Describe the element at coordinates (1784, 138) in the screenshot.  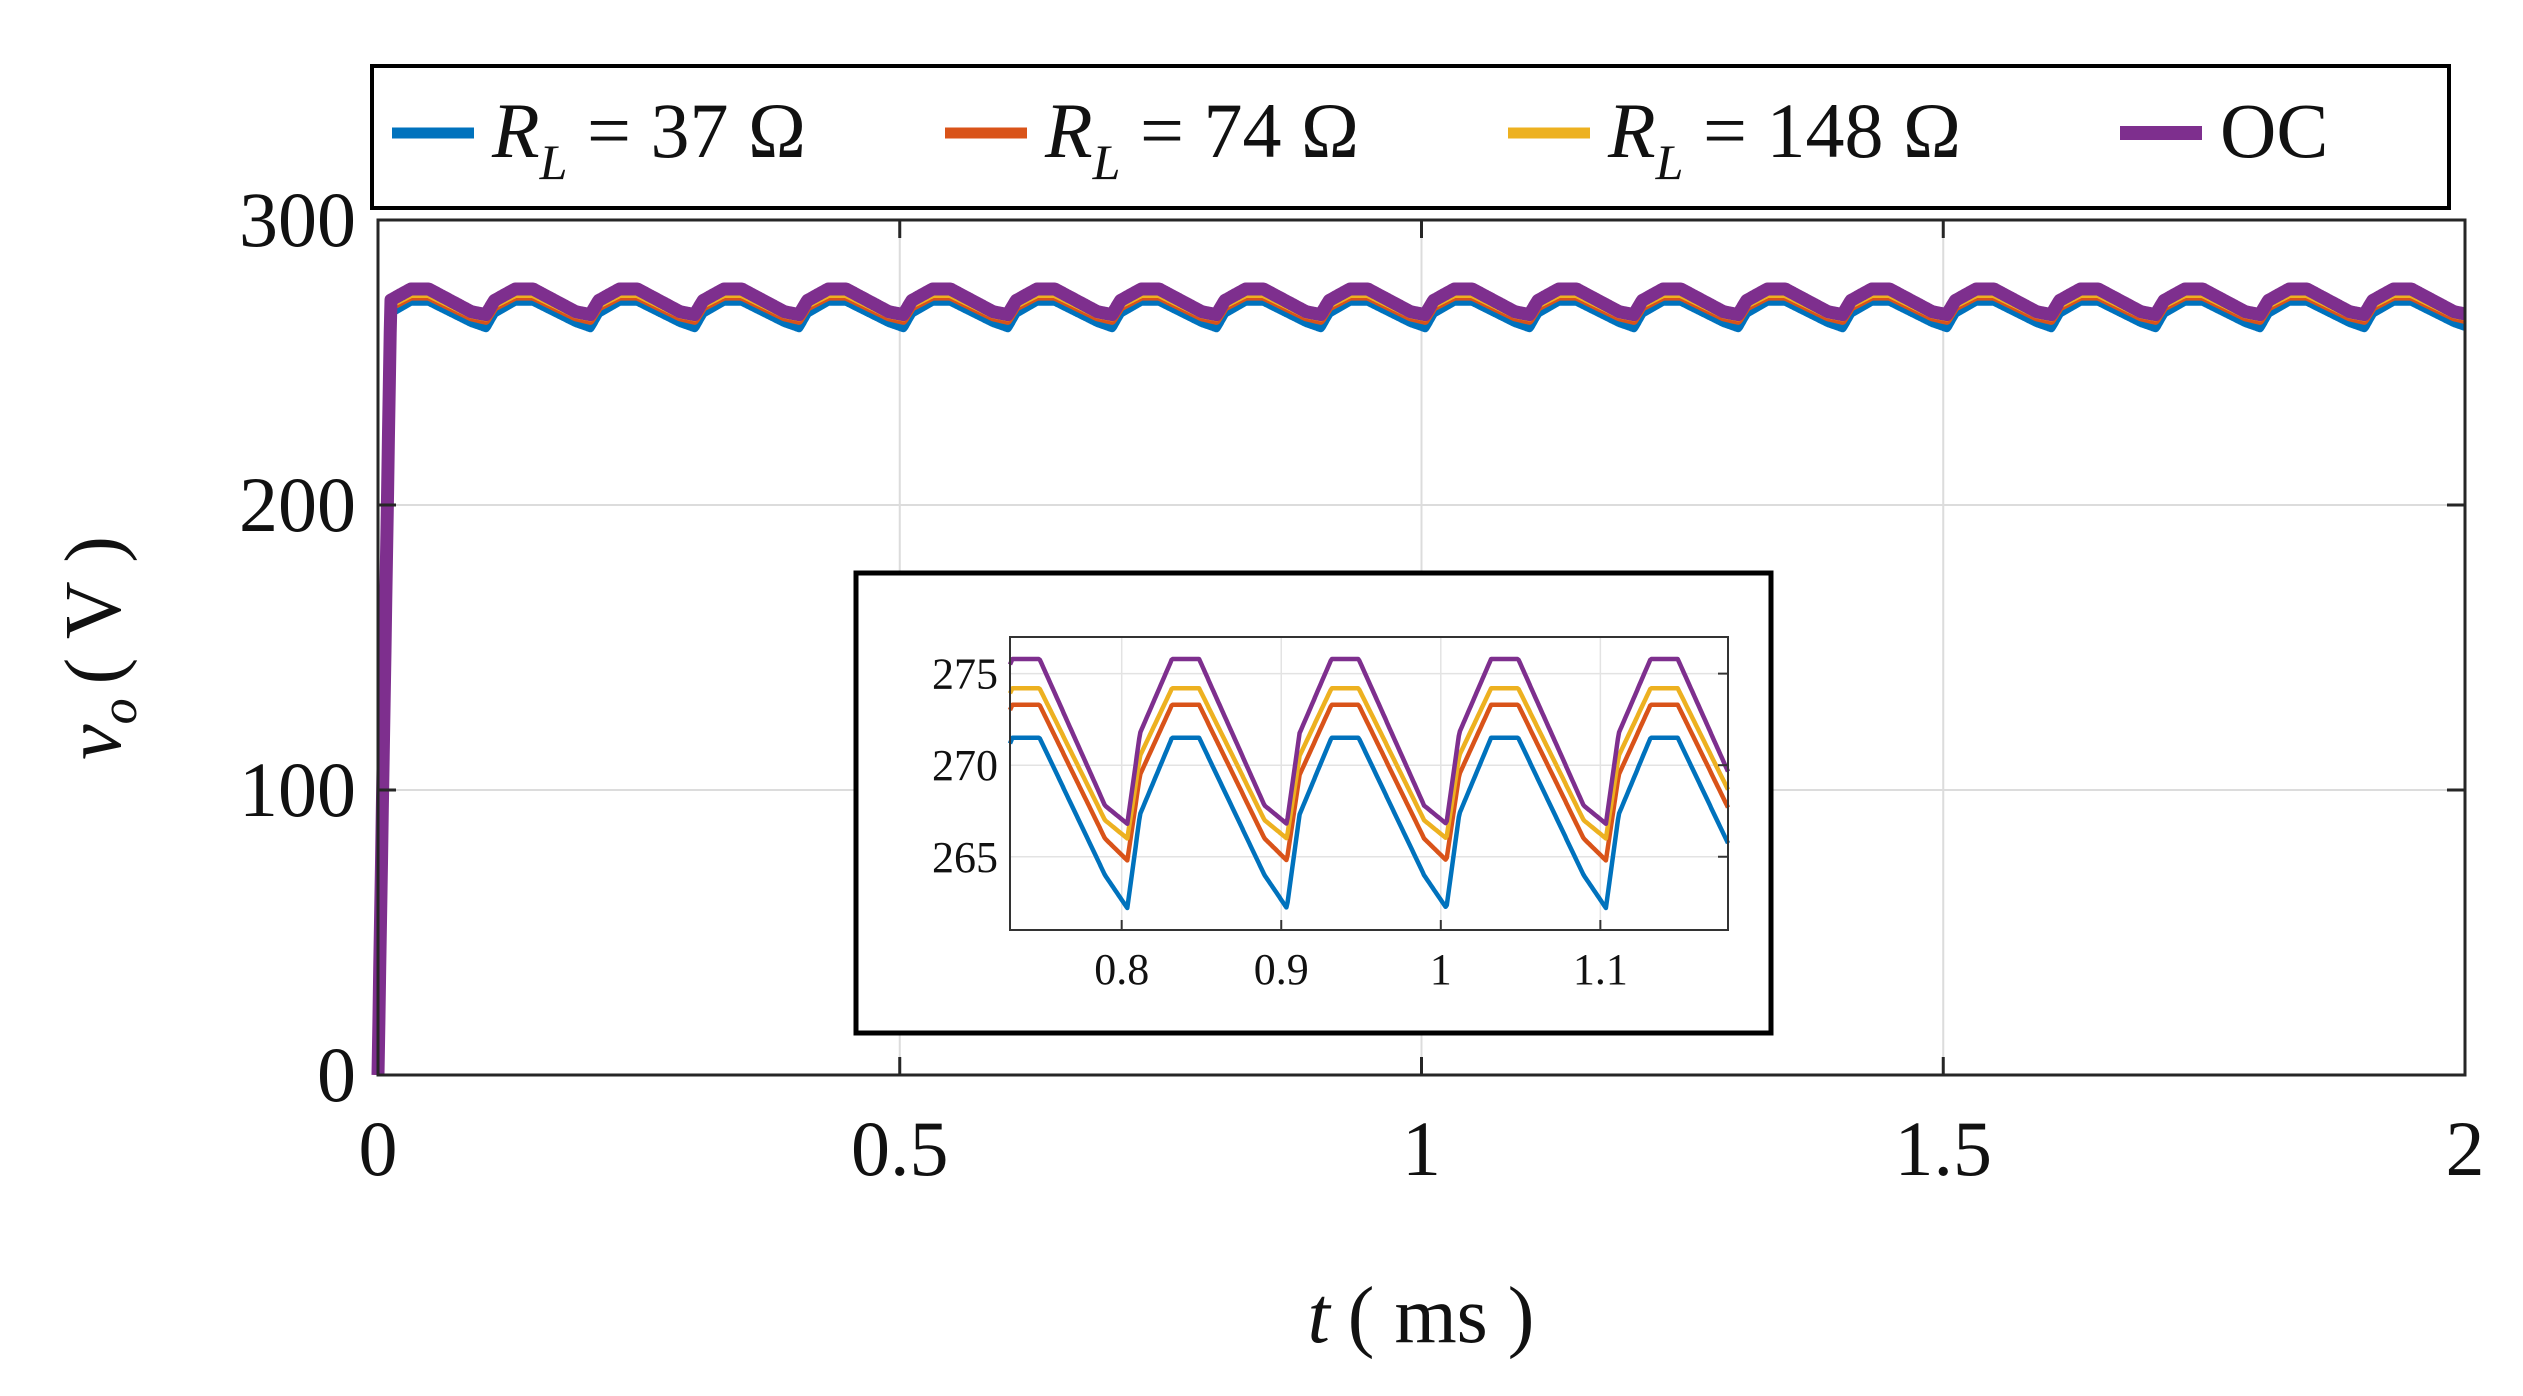
I see `legend-label-3: RL = 148 Ω` at that location.